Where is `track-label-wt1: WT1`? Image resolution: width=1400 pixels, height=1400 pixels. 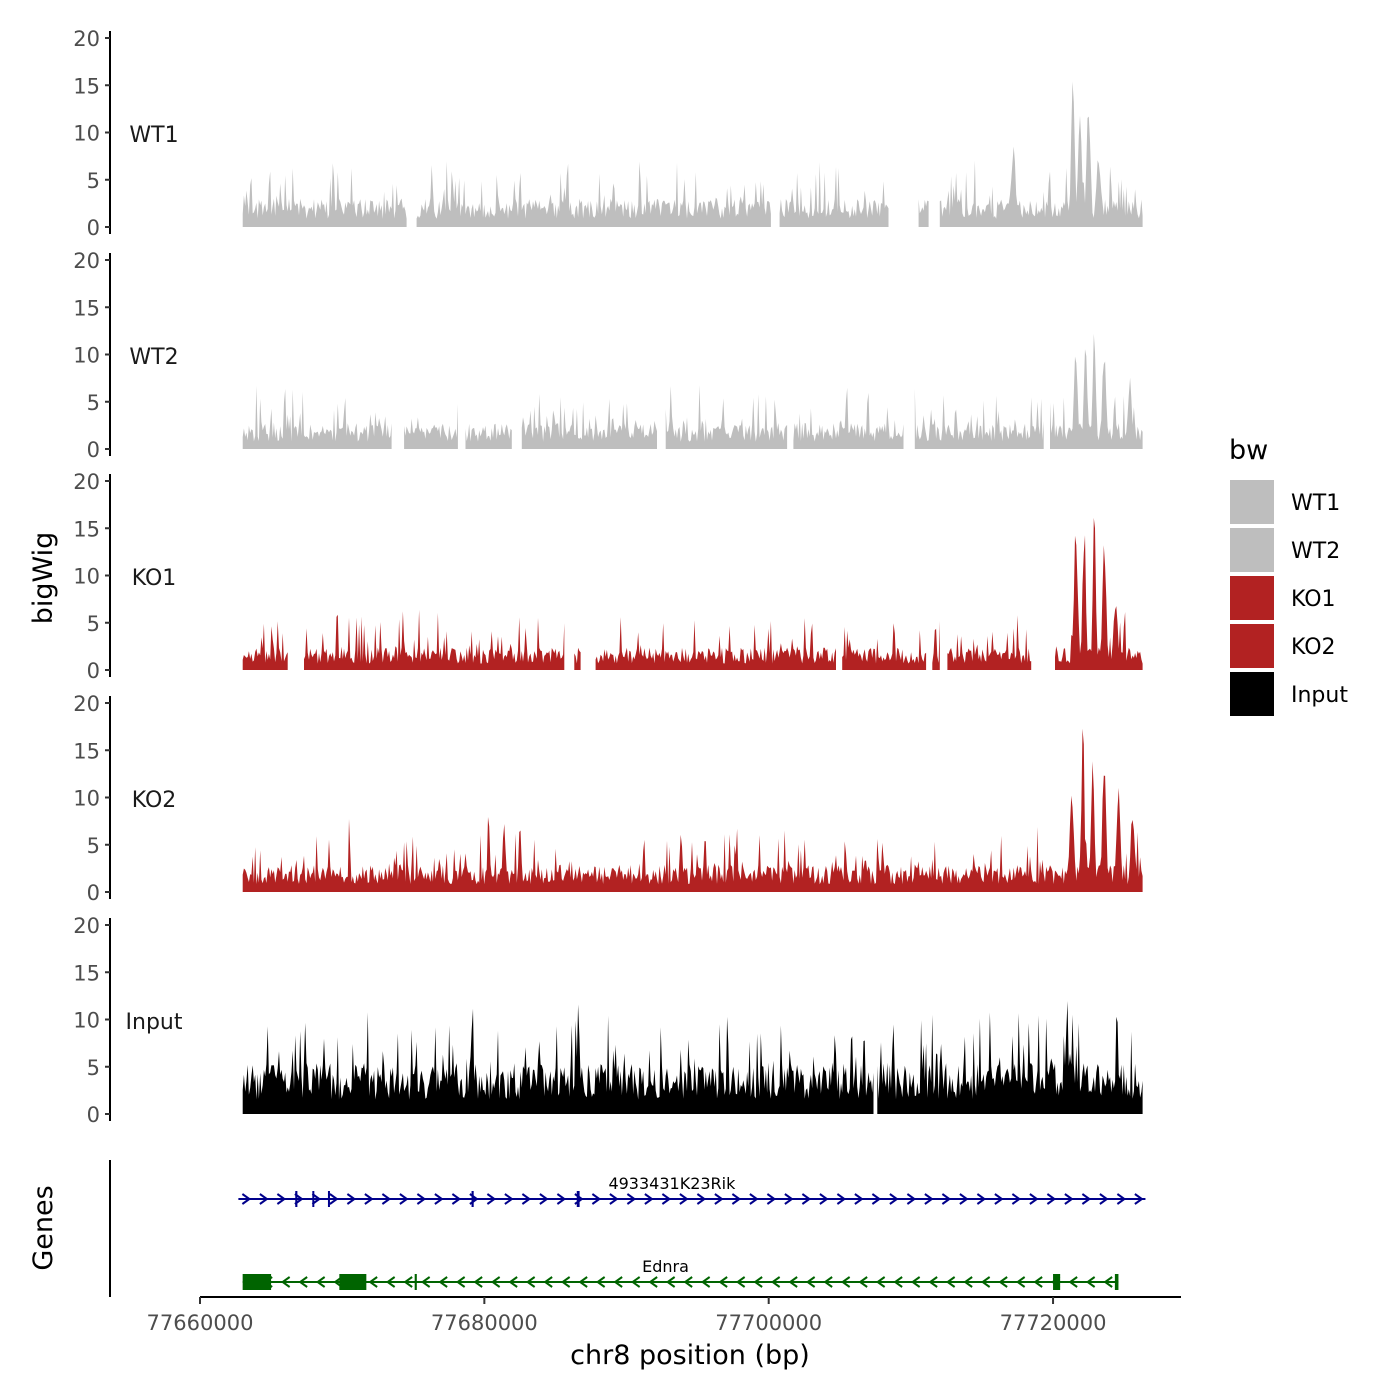
track-label-wt1: WT1 is located at coordinates (153, 135).